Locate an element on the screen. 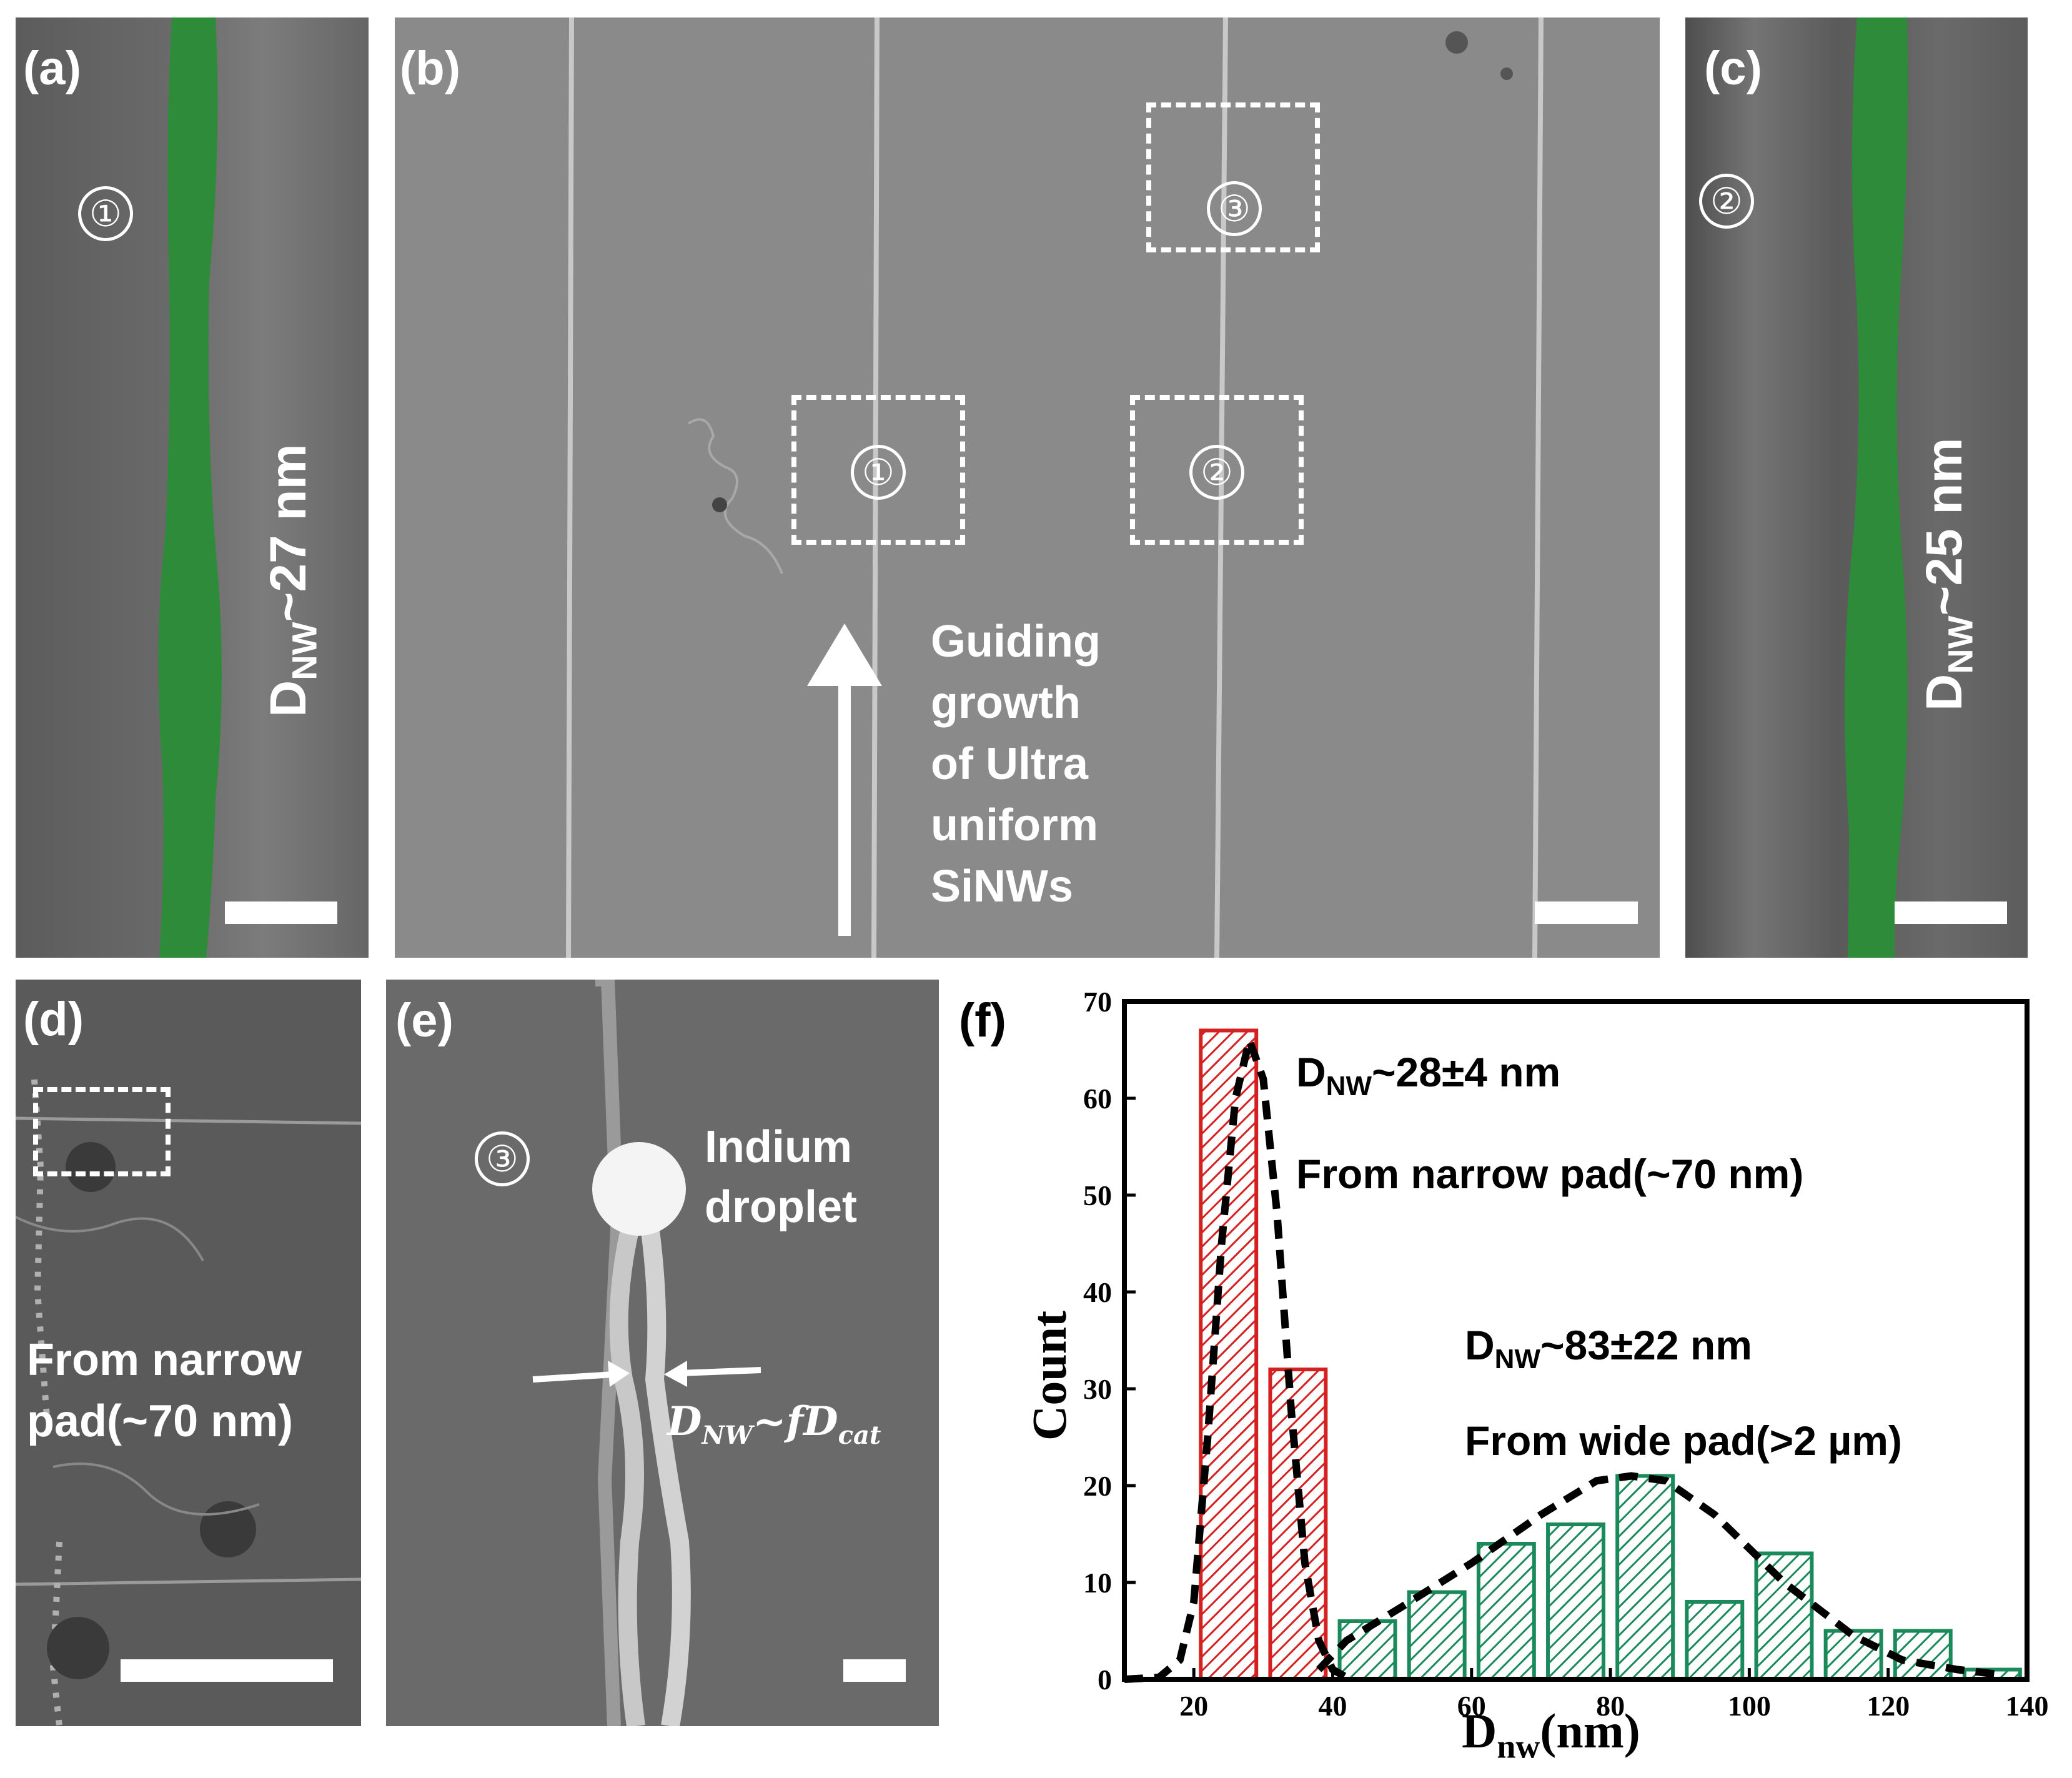 The width and height of the screenshot is (2072, 1778). narrow-pad-text-d: From narrow pad(~70 nm) is located at coordinates (164, 1390).